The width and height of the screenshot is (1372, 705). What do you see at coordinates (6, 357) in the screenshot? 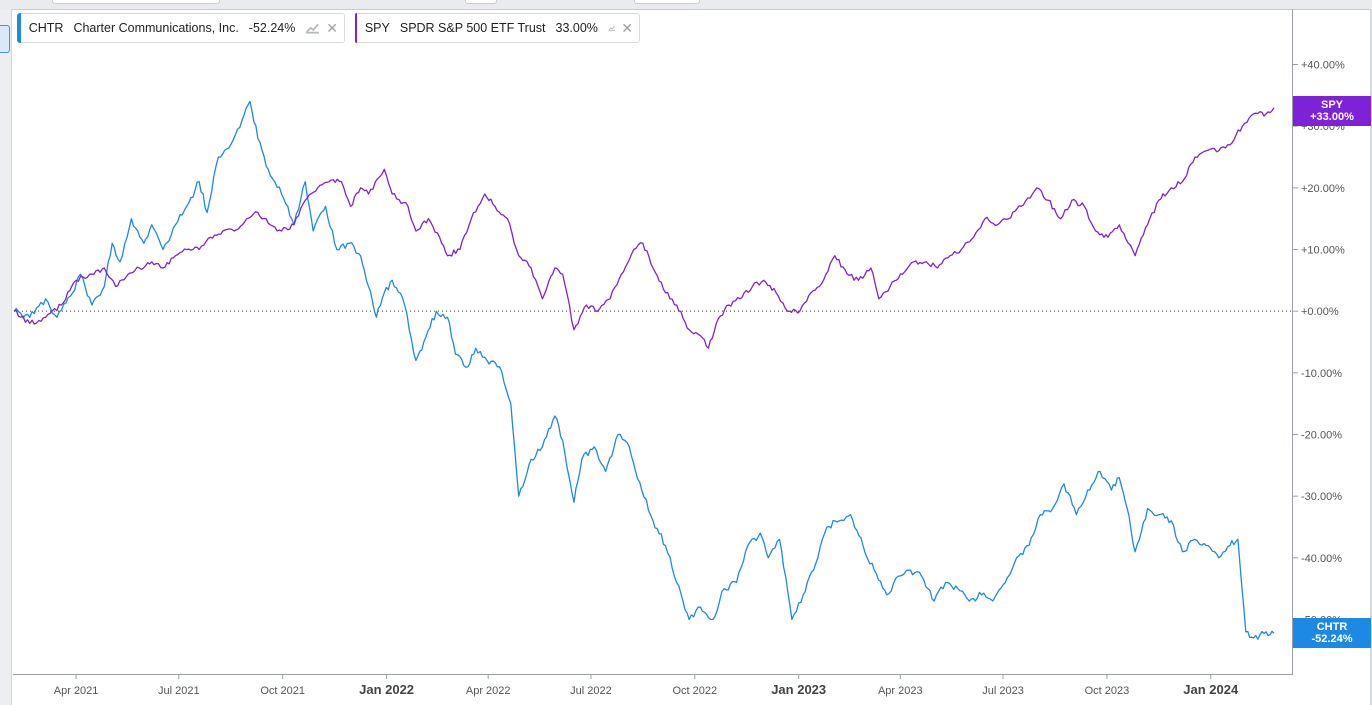
I see `left-sidebar-gutter` at bounding box center [6, 357].